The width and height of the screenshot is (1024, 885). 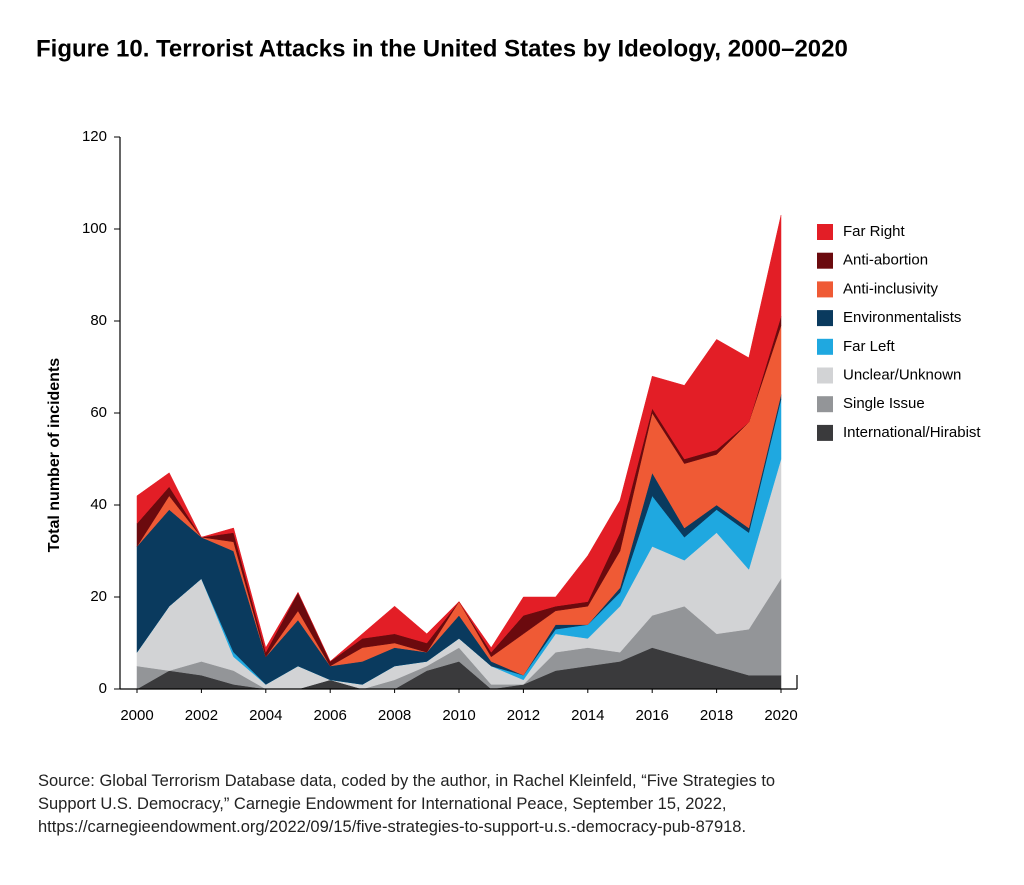 What do you see at coordinates (652, 715) in the screenshot?
I see `x-tick-label: 2016` at bounding box center [652, 715].